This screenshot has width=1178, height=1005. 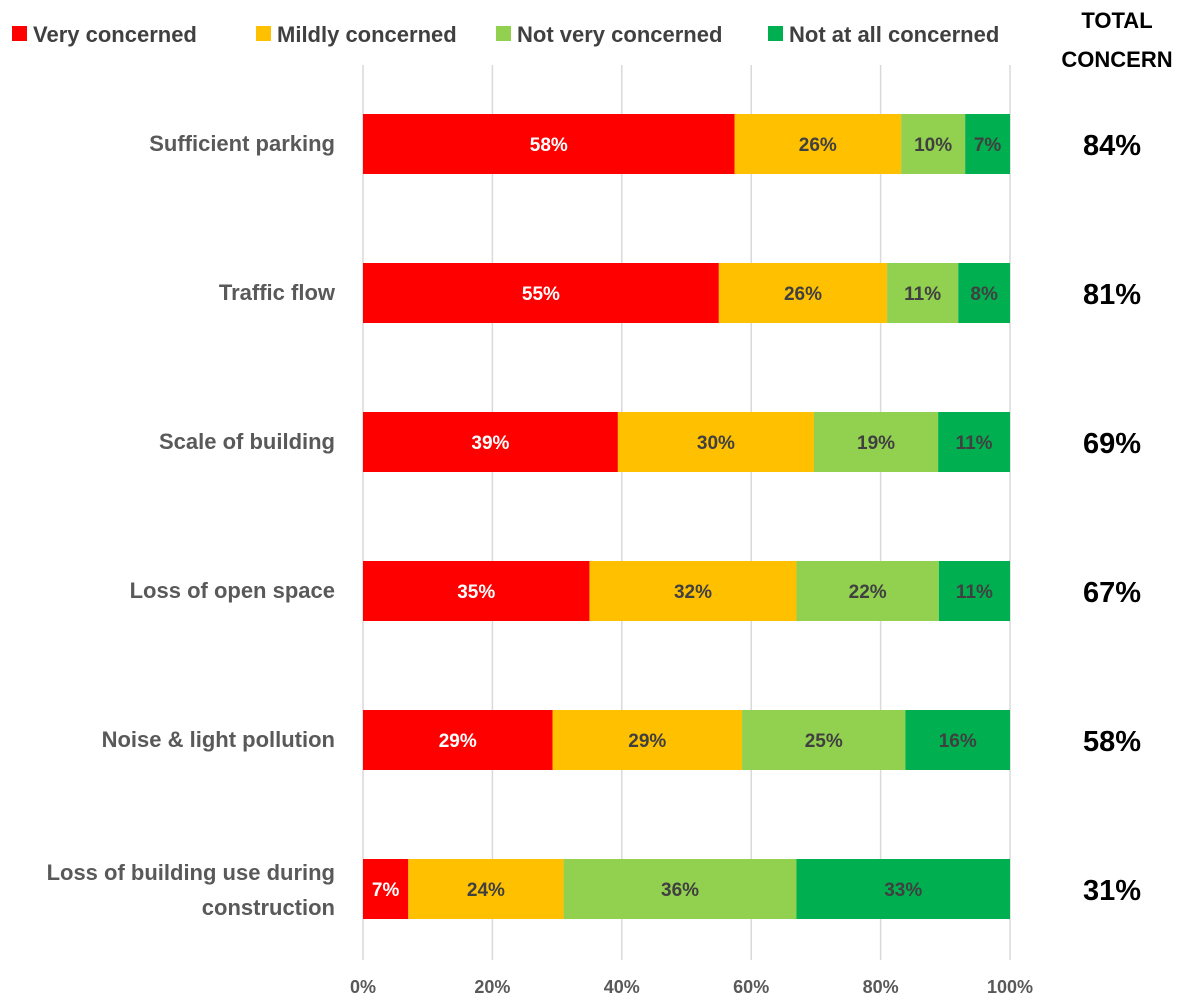 What do you see at coordinates (1112, 891) in the screenshot?
I see `total-concern-value: 31%` at bounding box center [1112, 891].